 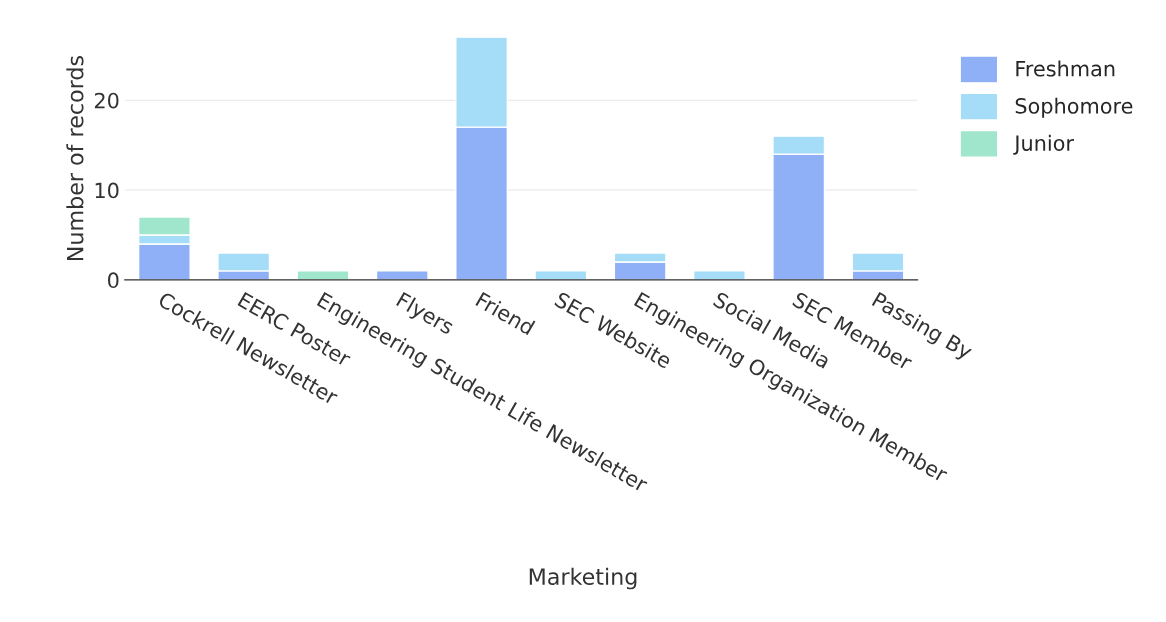 What do you see at coordinates (1074, 107) in the screenshot?
I see `legend-label: Sophomore` at bounding box center [1074, 107].